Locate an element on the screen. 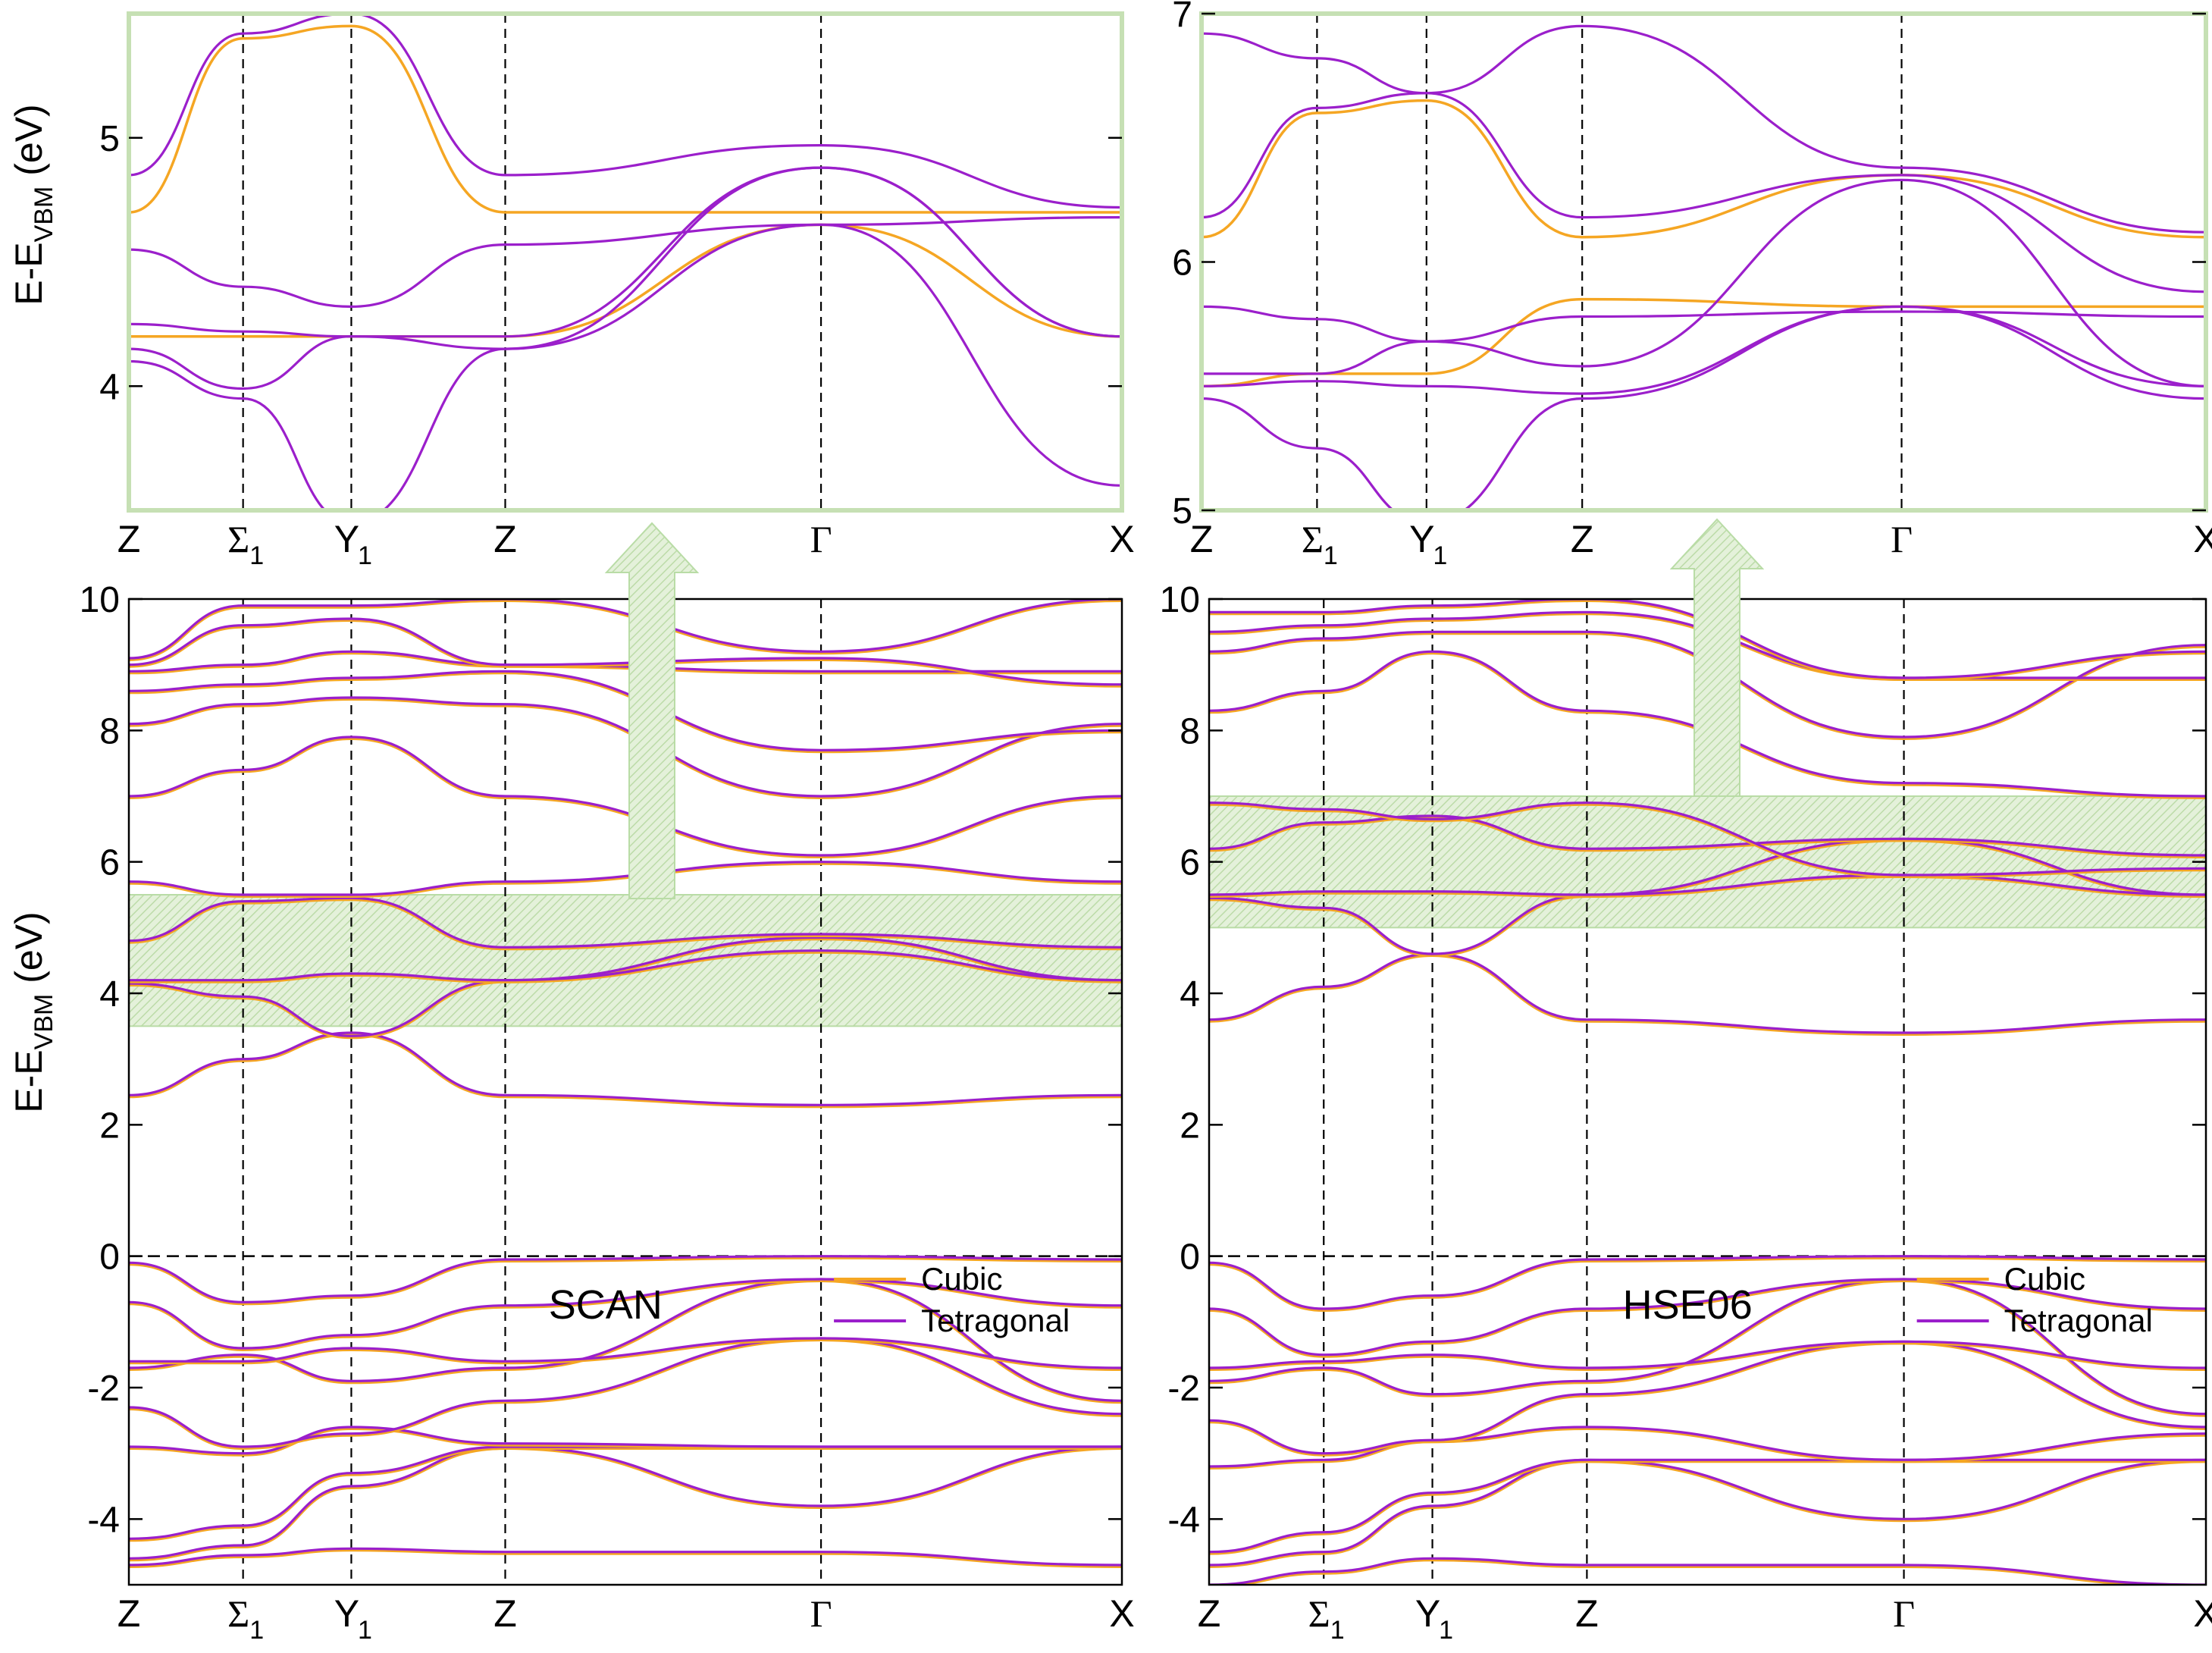  ytick-label: 10 is located at coordinates (100, 600).